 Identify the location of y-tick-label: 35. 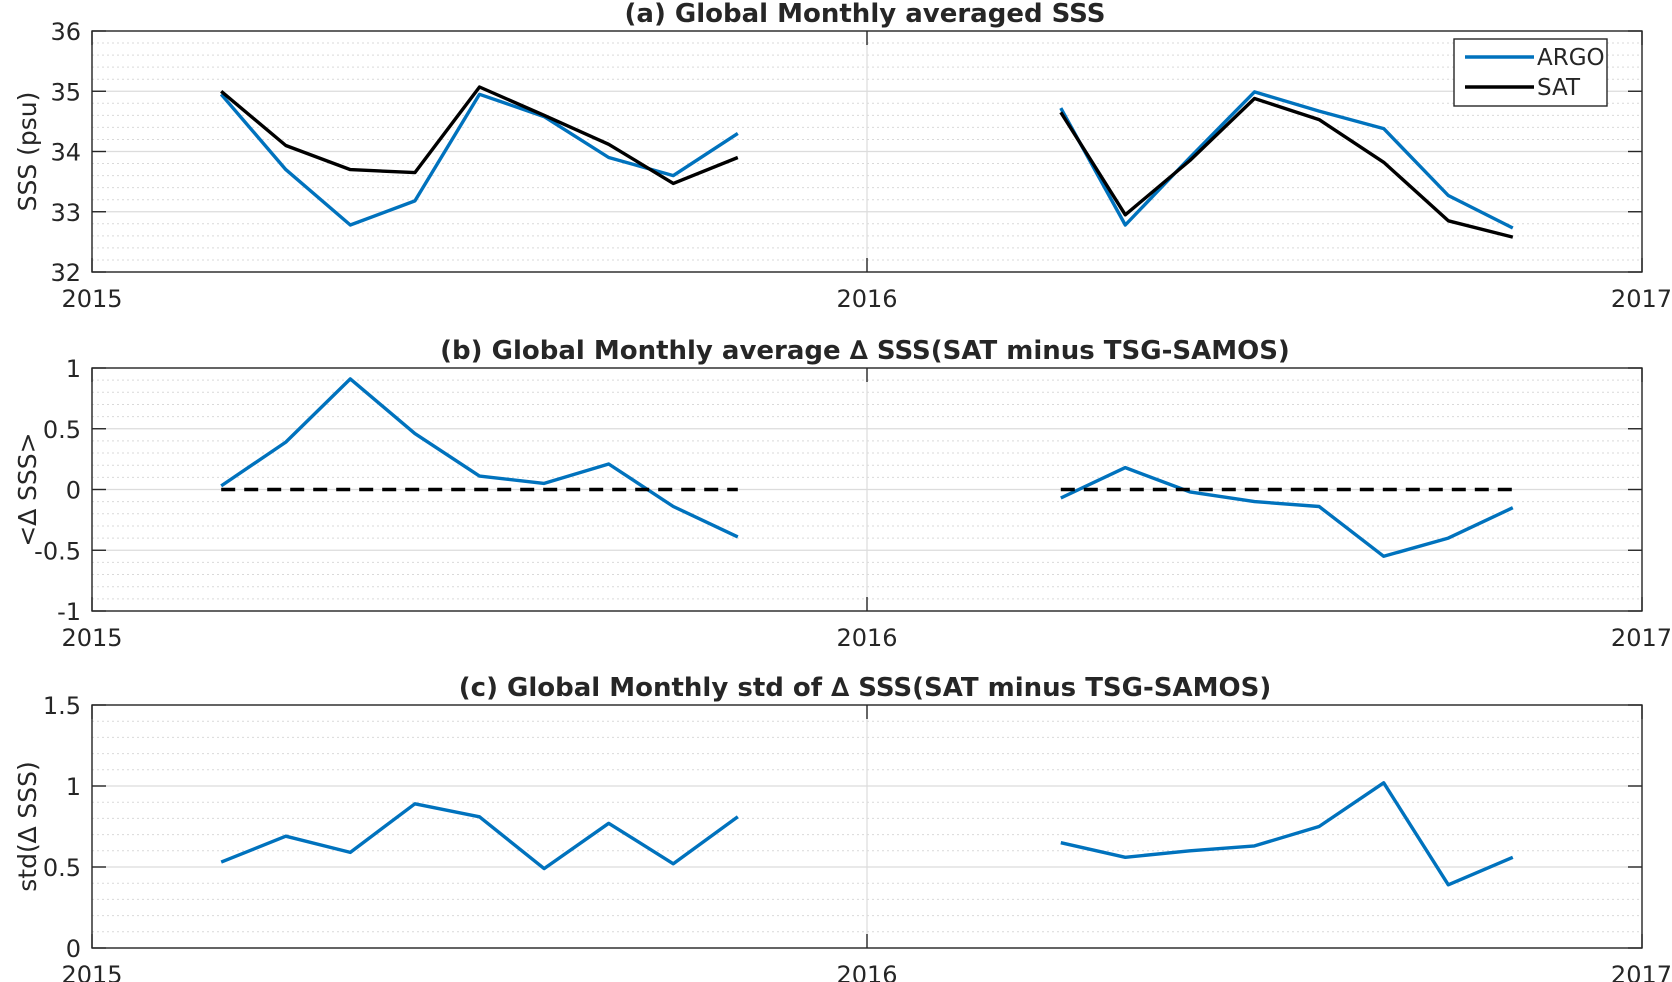
(65, 92).